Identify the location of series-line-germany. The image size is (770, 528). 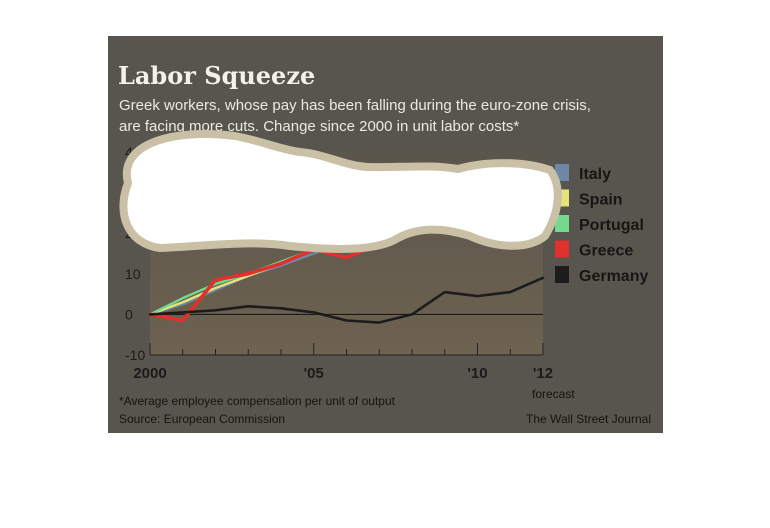
(346, 300).